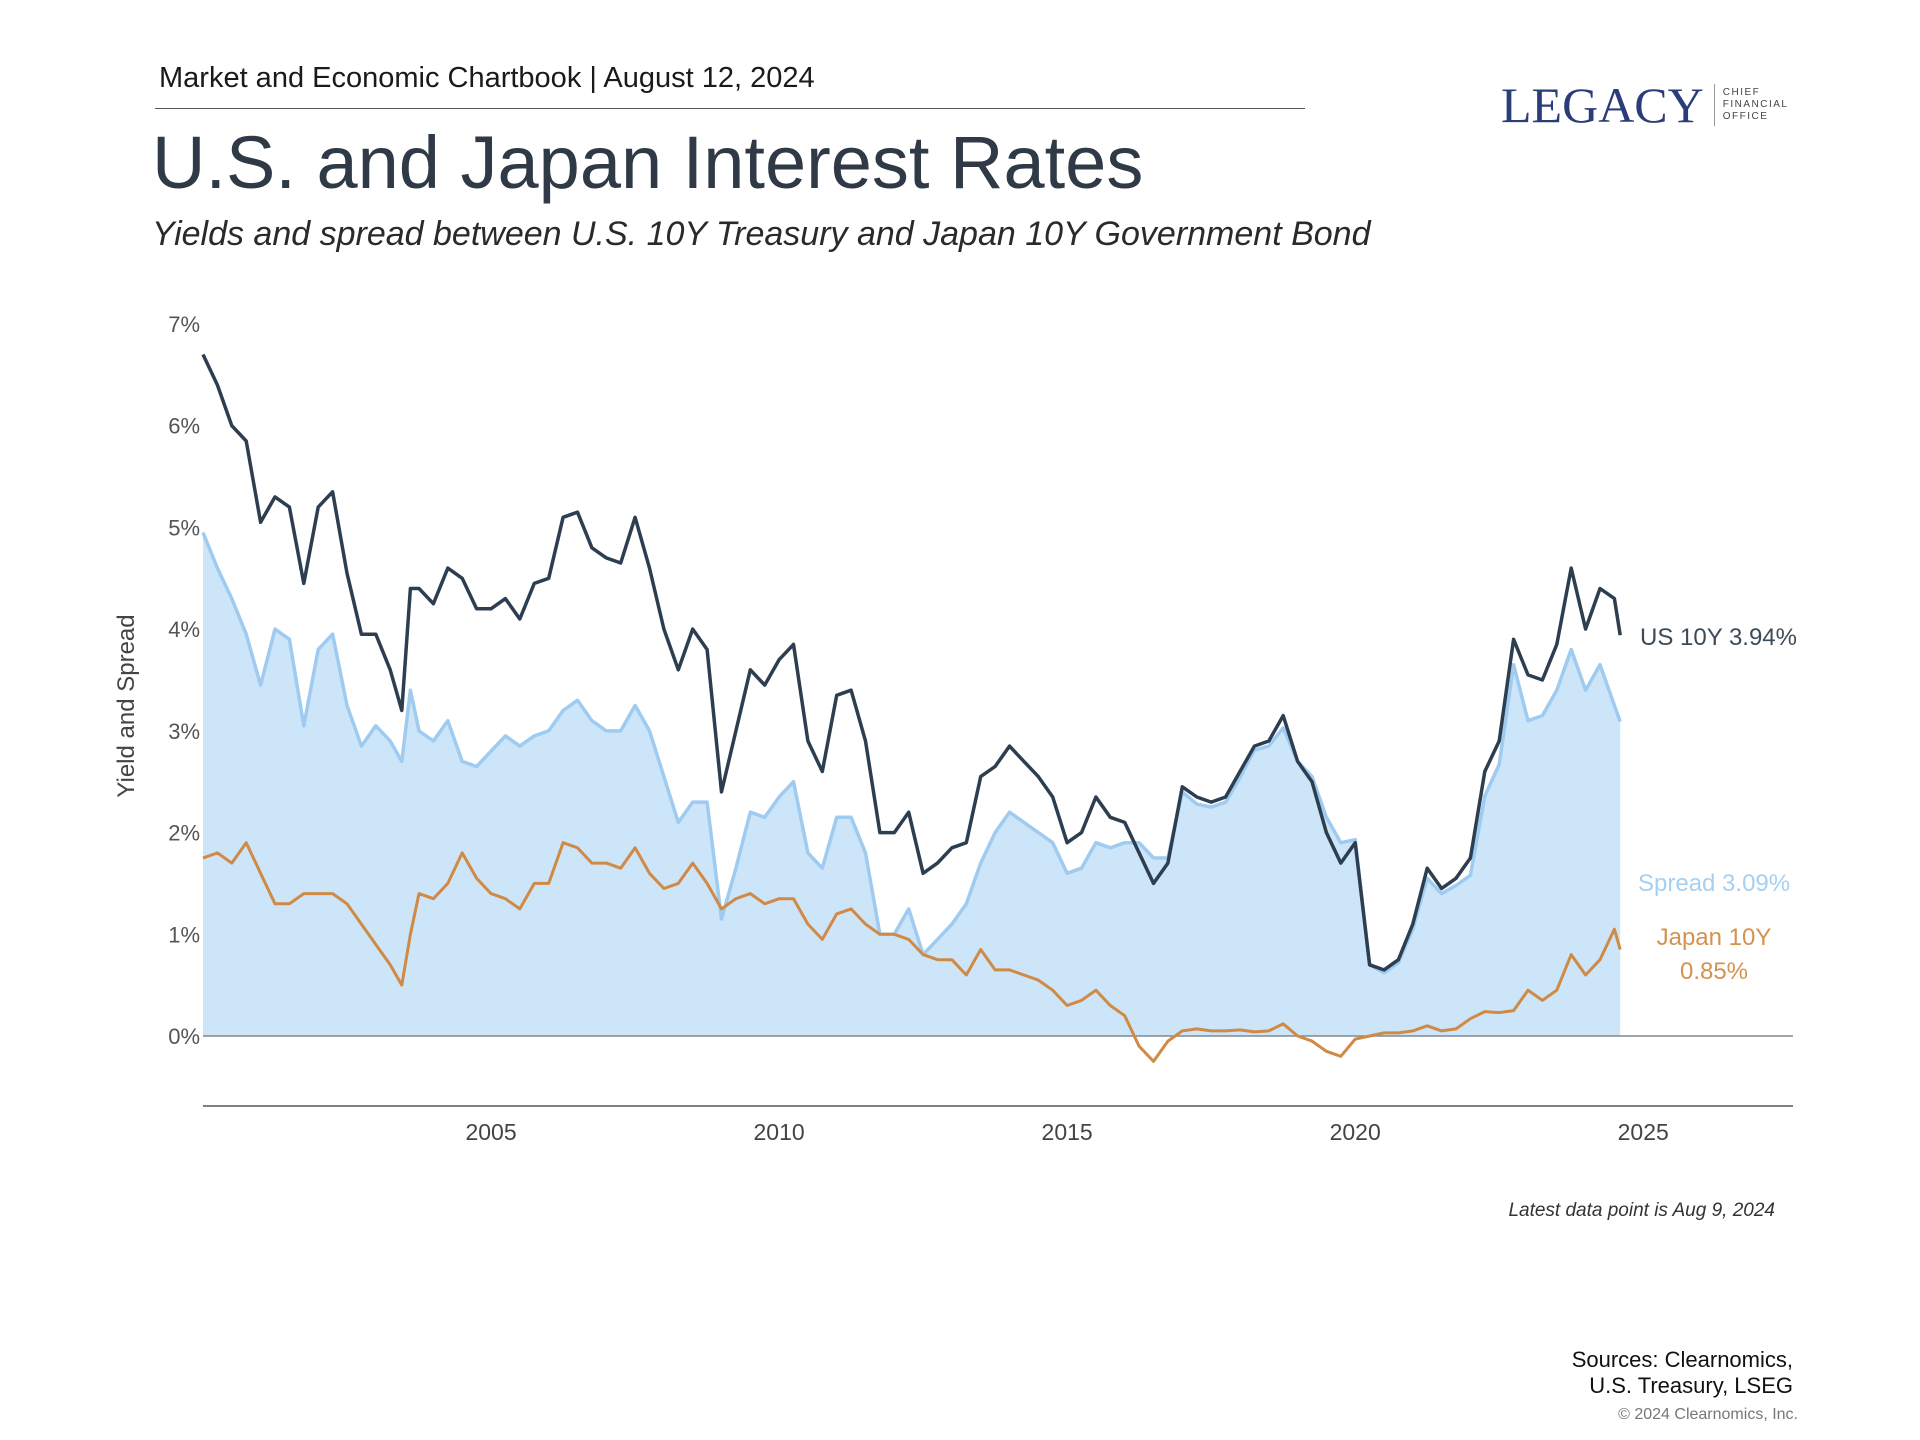 This screenshot has height=1440, width=1920. What do you see at coordinates (1714, 971) in the screenshot?
I see `japan-10y-value: 0.85%` at bounding box center [1714, 971].